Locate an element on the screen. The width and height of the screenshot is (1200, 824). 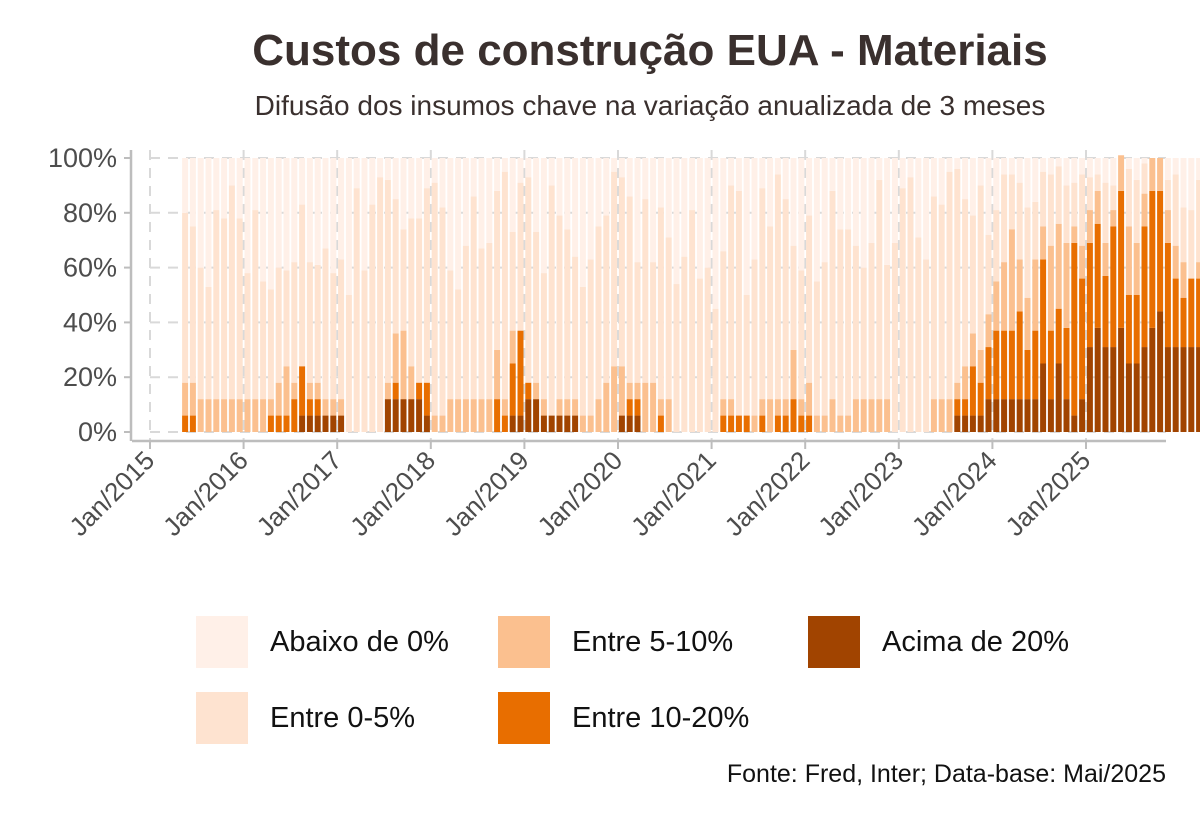
x-tick-label: Jan/2024 is located at coordinates (954, 493).